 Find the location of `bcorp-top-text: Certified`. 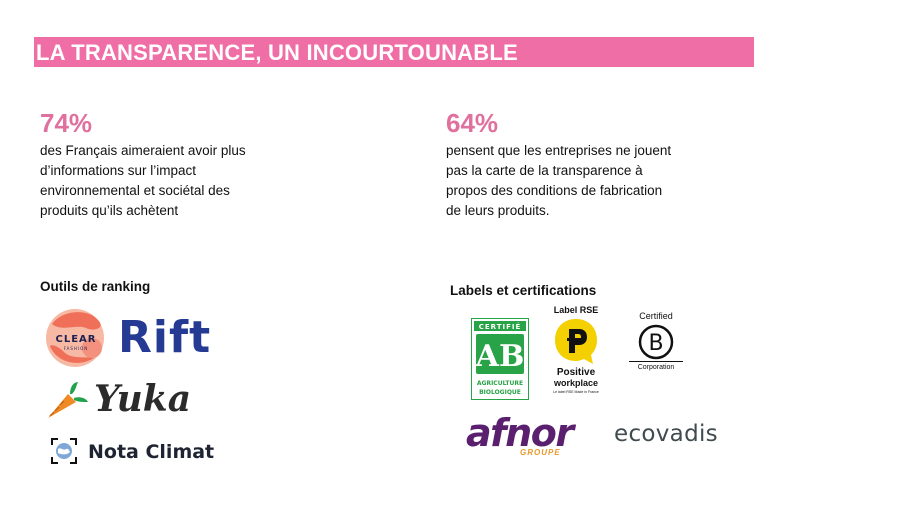

bcorp-top-text: Certified is located at coordinates (656, 316).